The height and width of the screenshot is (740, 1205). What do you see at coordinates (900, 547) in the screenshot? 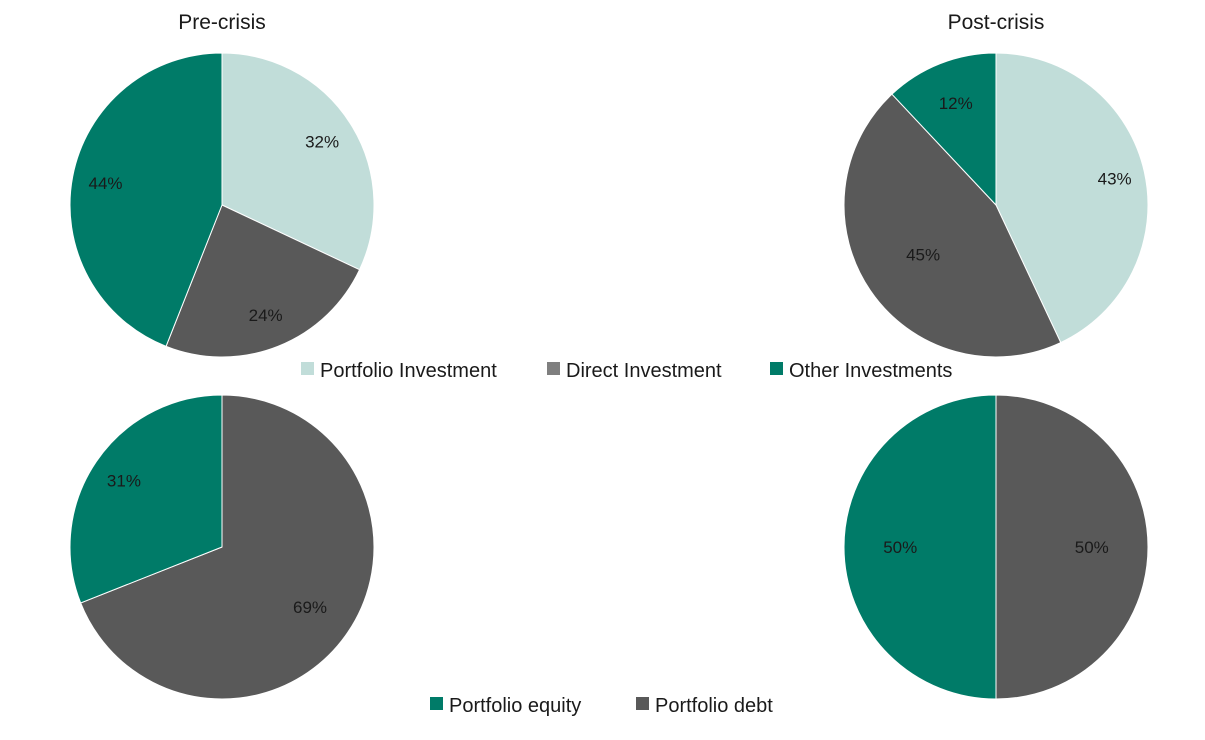
I see `pie-label-portfolio-equity-post-crisis-portfolio: 50%` at bounding box center [900, 547].